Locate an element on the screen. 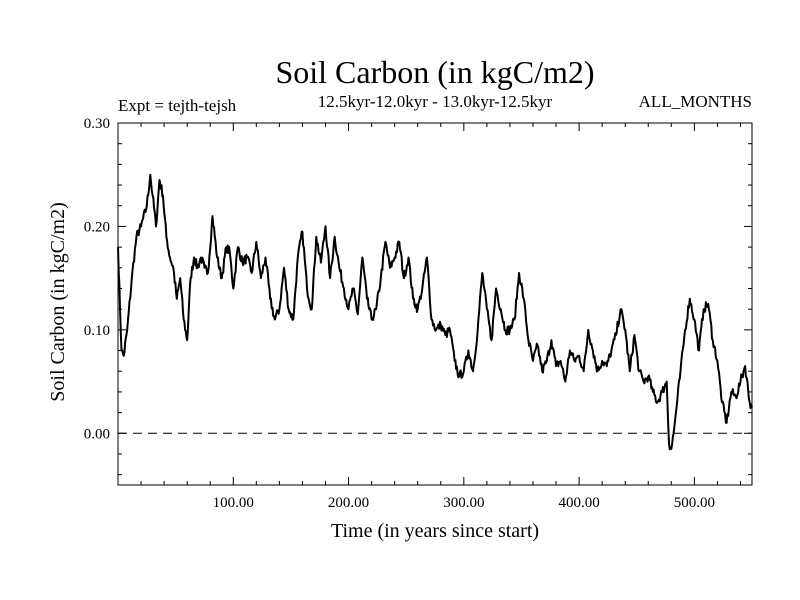  x-tick-label: 400.00 is located at coordinates (578, 503).